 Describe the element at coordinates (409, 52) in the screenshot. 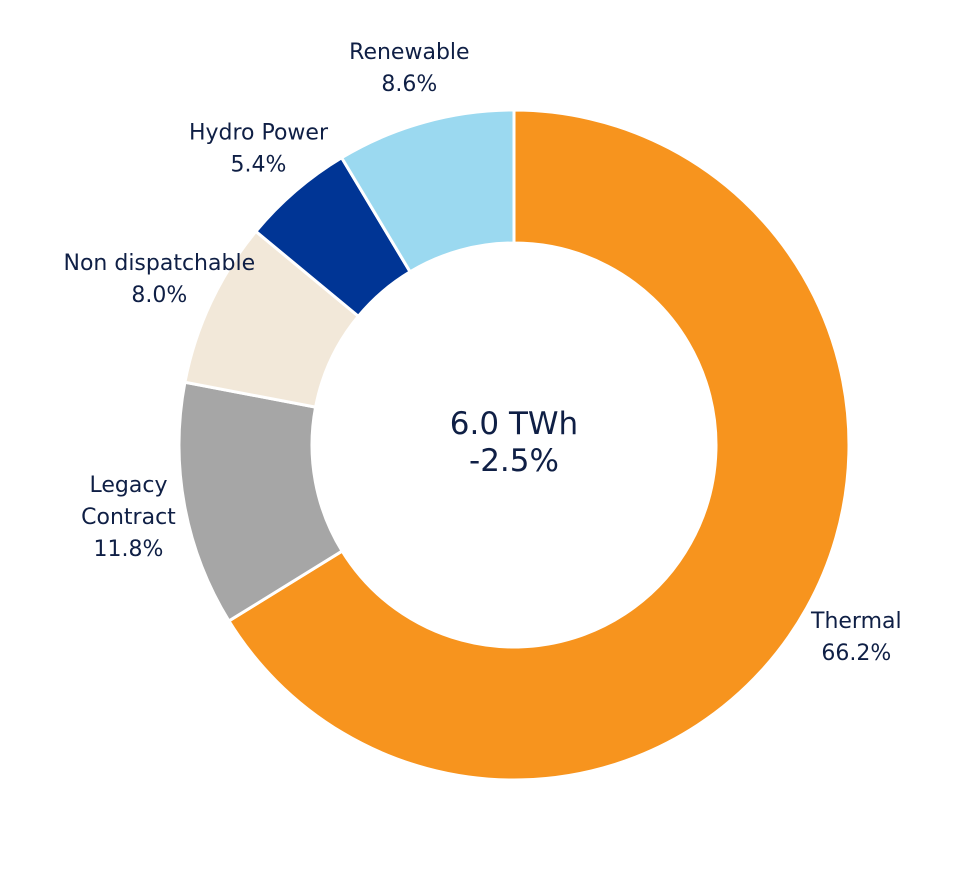

I see `slice-name-line: Renewable` at that location.